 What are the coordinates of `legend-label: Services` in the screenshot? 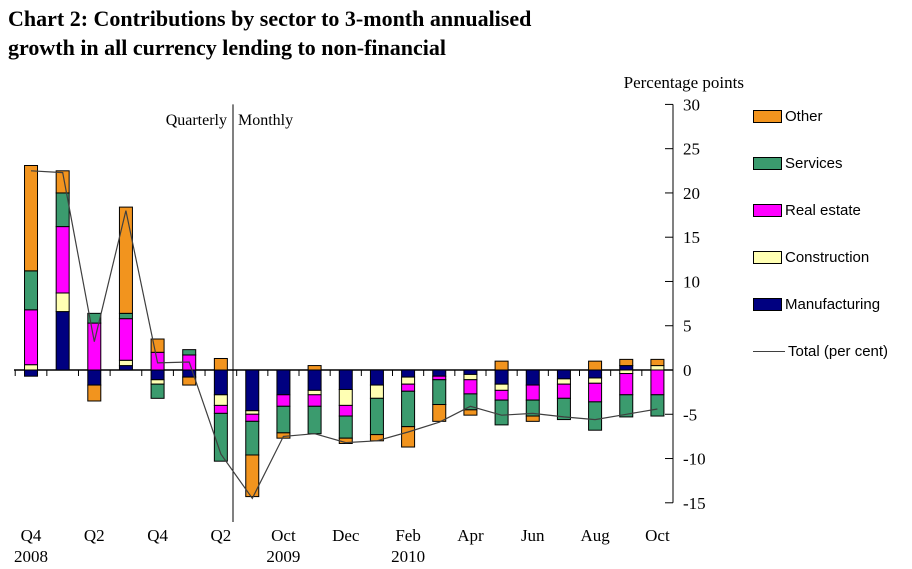 It's located at (814, 163).